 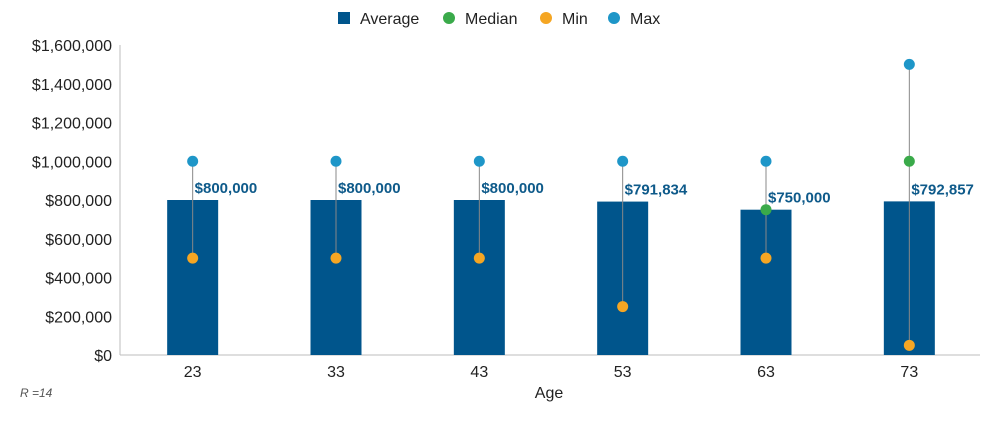 What do you see at coordinates (799, 198) in the screenshot?
I see `data-label: $750,000` at bounding box center [799, 198].